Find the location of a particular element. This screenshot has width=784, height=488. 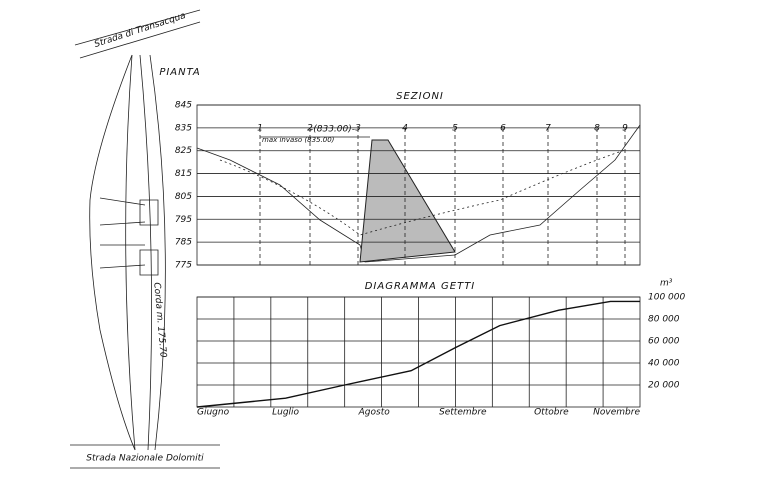

section-number: 8 is located at coordinates (597, 129).